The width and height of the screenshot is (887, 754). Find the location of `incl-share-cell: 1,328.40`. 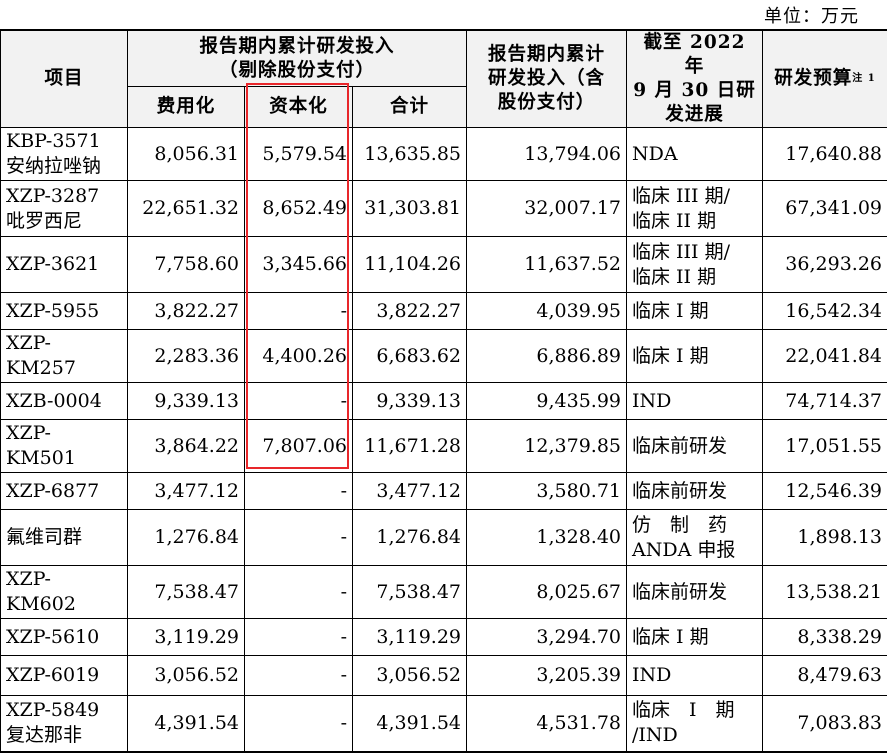

incl-share-cell: 1,328.40 is located at coordinates (546, 537).